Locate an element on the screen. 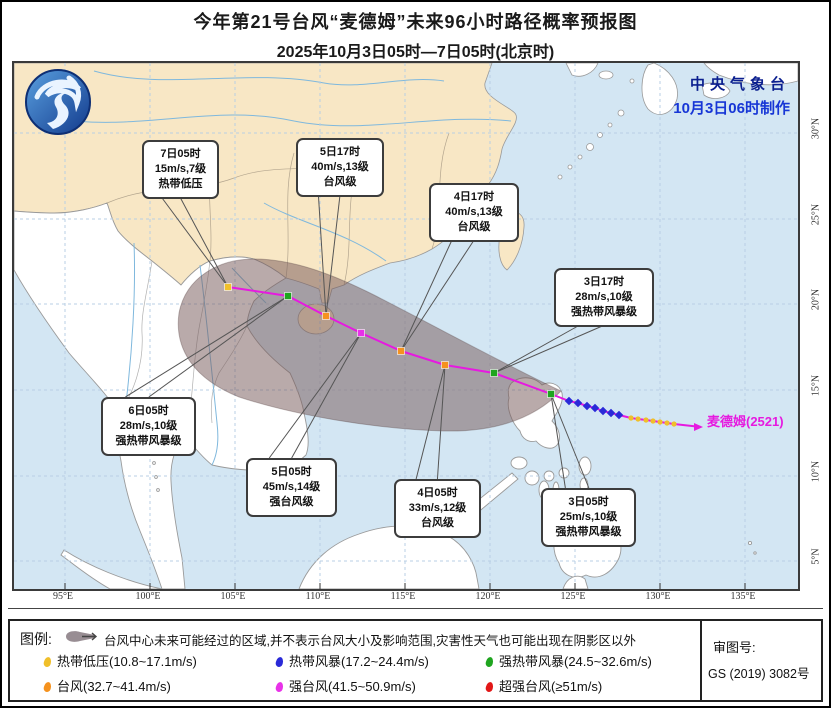 This screenshot has width=831, height=708. ts-blue-icon is located at coordinates (279, 662).